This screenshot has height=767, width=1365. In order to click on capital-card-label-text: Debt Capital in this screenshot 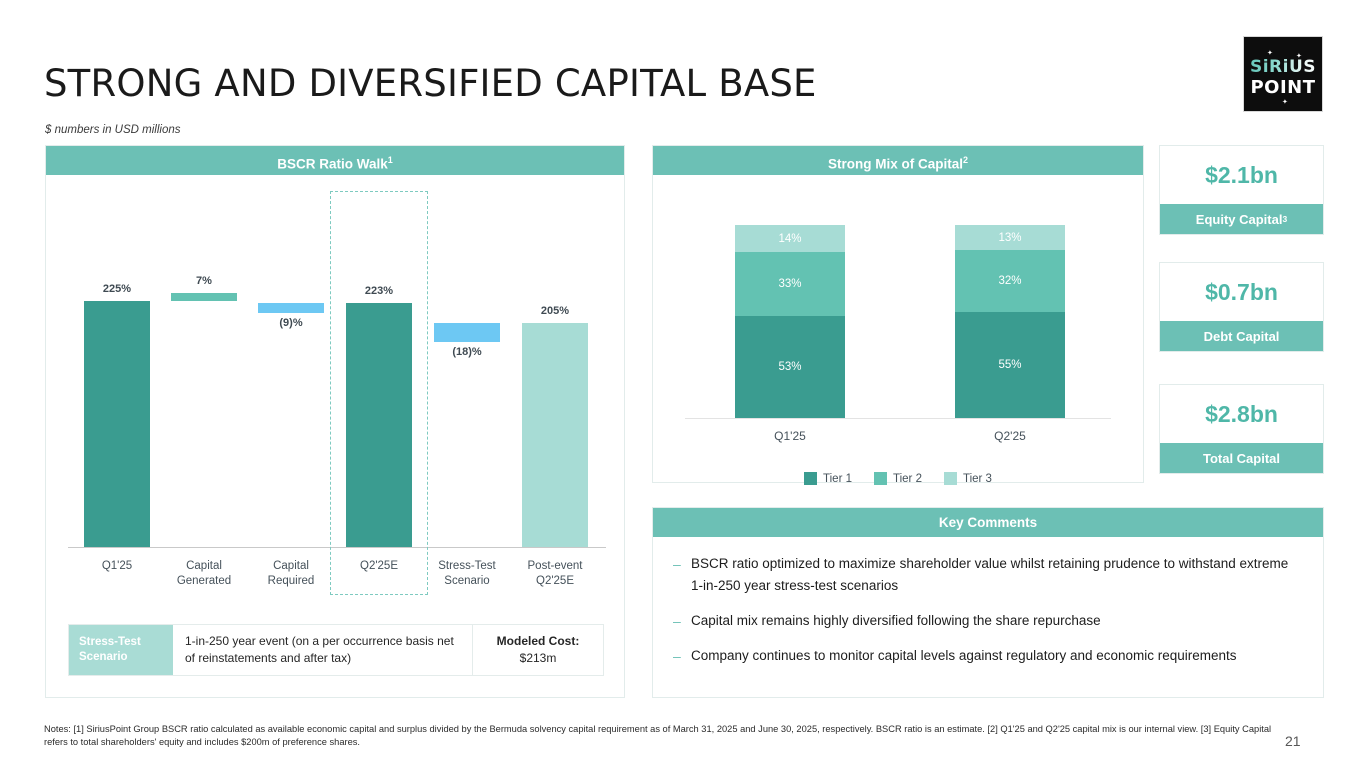, I will do `click(1241, 336)`.